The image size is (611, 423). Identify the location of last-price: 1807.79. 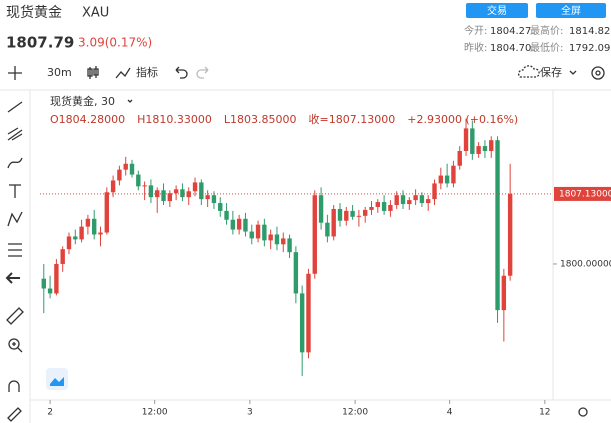
(40, 43).